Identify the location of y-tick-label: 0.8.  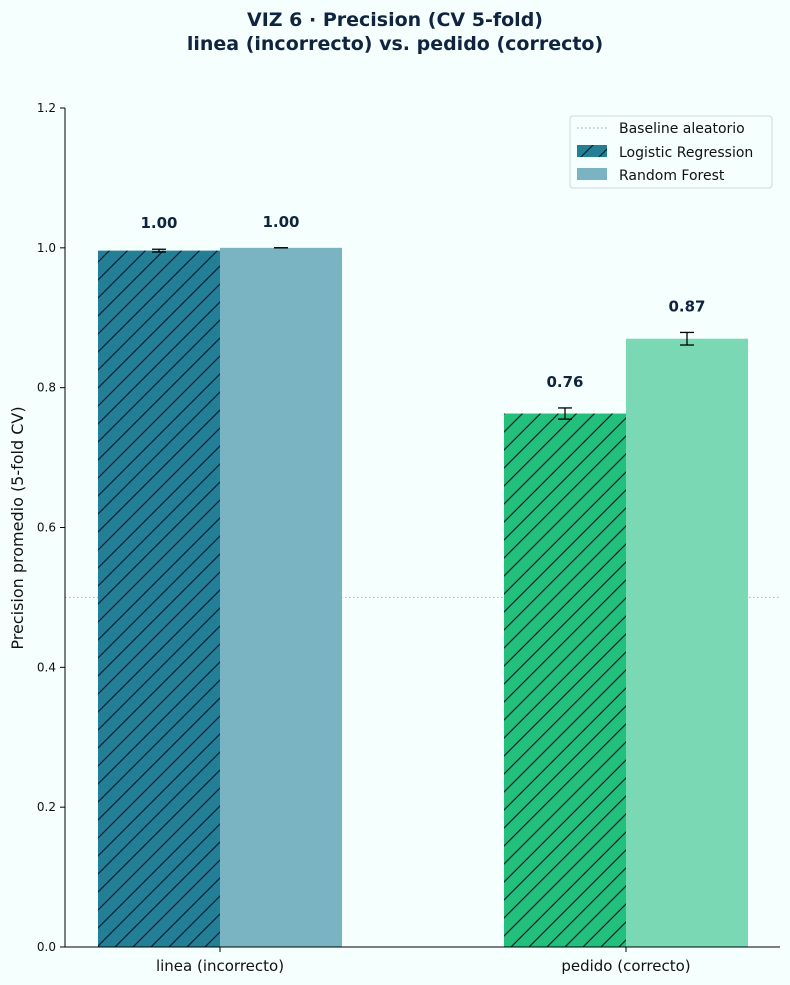
(46, 388).